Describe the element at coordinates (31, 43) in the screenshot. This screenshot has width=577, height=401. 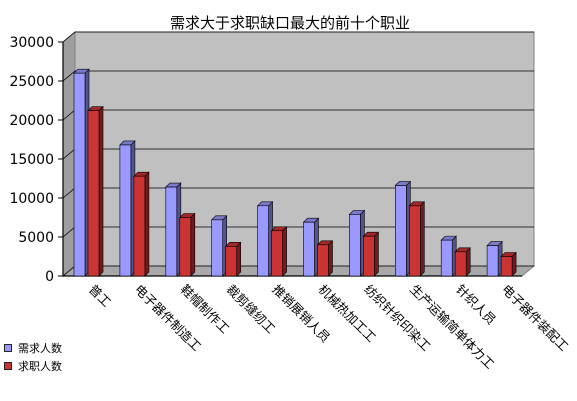
I see `y-tick-label: 30000` at that location.